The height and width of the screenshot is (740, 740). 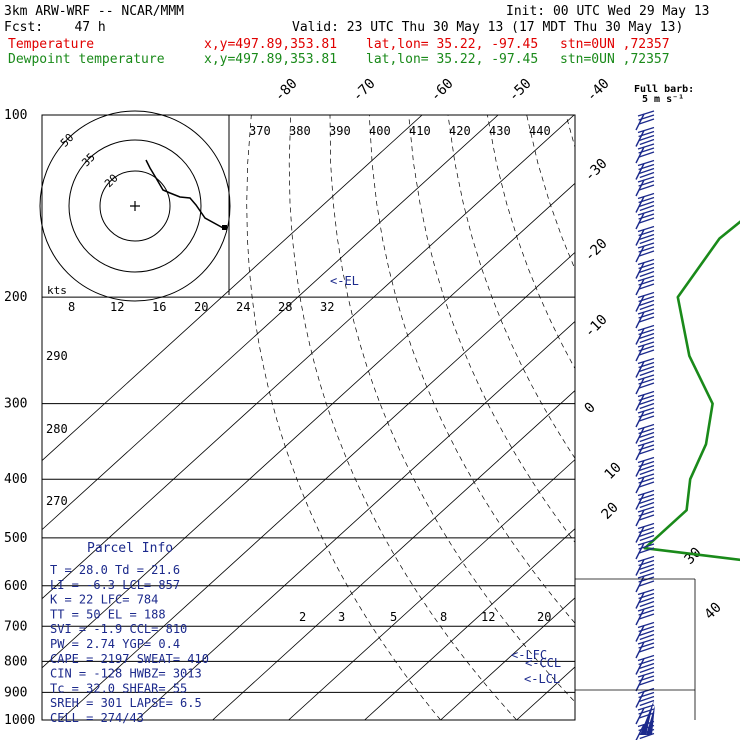 I want to click on parcel-info-row: TT = 50 EL = 188, so click(x=108, y=614).